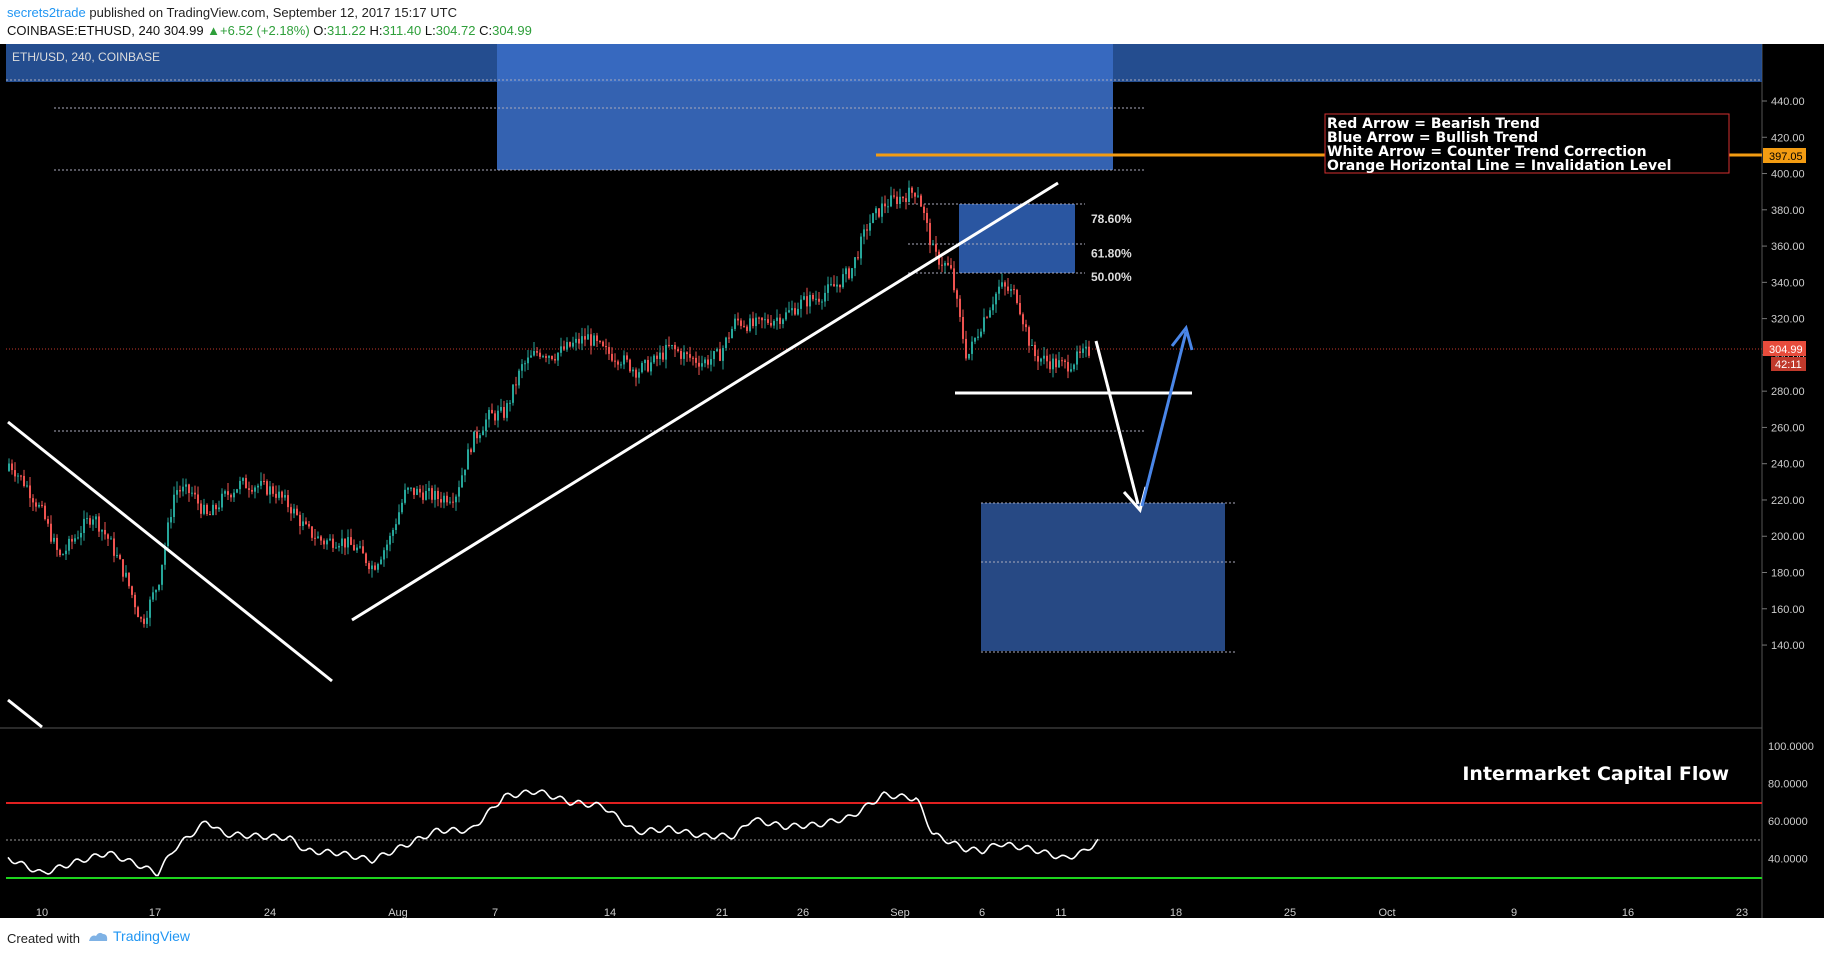 This screenshot has width=1824, height=956. What do you see at coordinates (42, 912) in the screenshot?
I see `time-tick-label: 10` at bounding box center [42, 912].